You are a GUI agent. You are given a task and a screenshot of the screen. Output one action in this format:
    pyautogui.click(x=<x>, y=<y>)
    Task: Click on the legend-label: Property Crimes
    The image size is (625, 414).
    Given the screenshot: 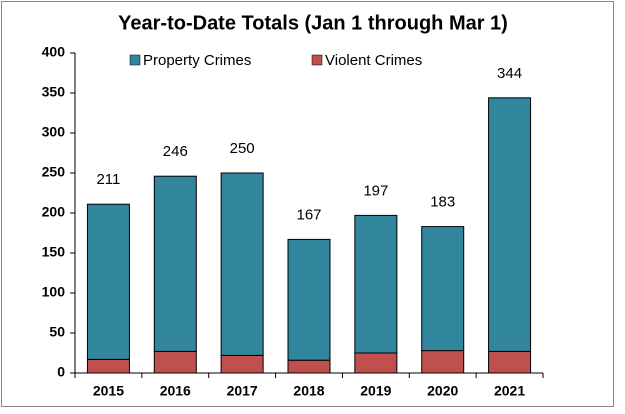 What is the action you would take?
    pyautogui.click(x=197, y=60)
    